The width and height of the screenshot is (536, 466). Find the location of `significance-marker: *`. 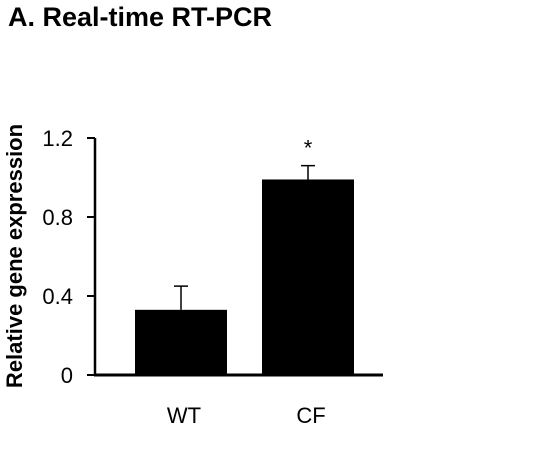

significance-marker: * is located at coordinates (308, 148).